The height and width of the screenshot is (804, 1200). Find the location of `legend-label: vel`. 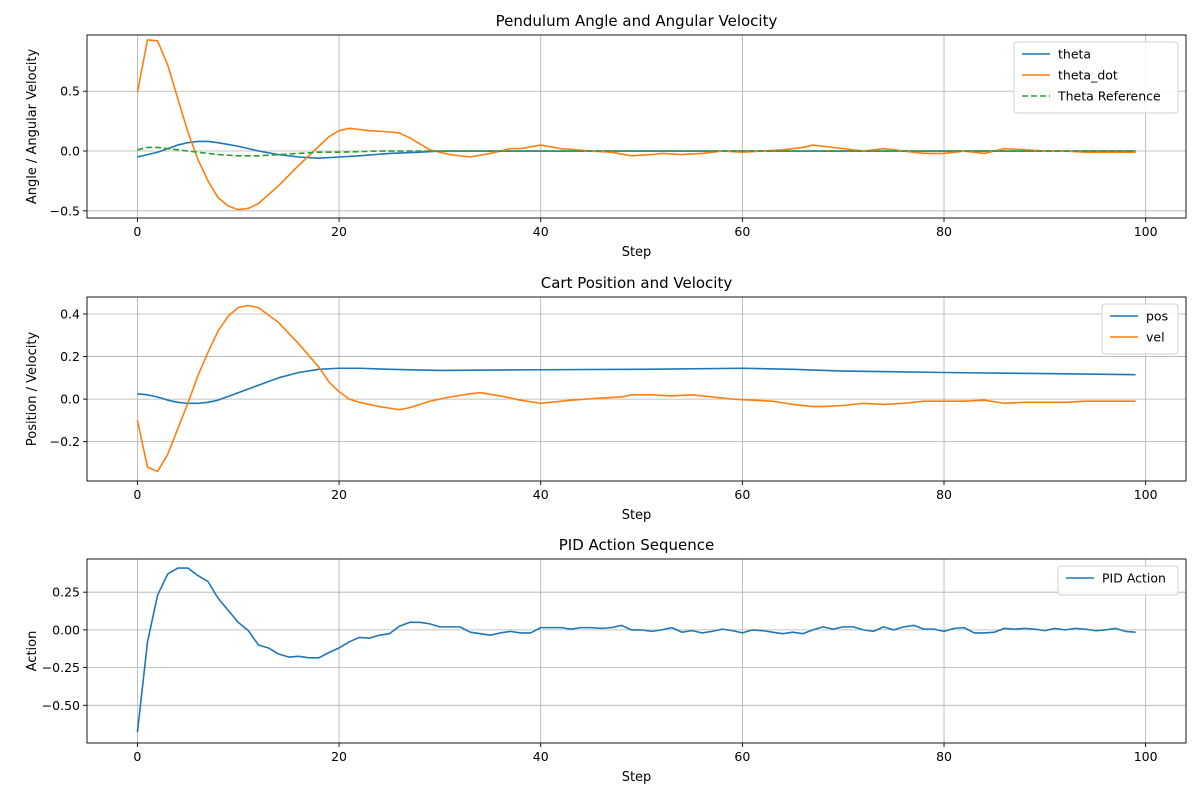

legend-label: vel is located at coordinates (1155, 337).